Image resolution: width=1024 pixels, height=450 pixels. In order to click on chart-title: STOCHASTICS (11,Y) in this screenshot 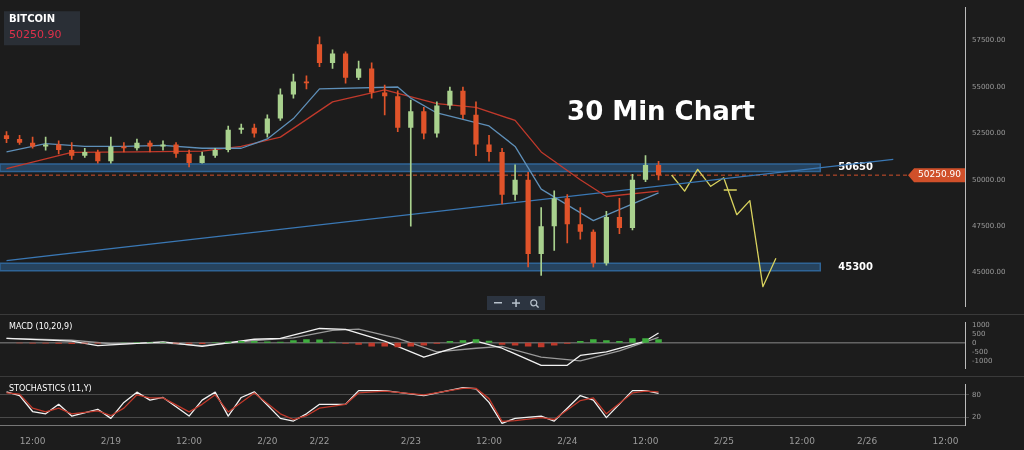, I will do `click(50, 389)`.